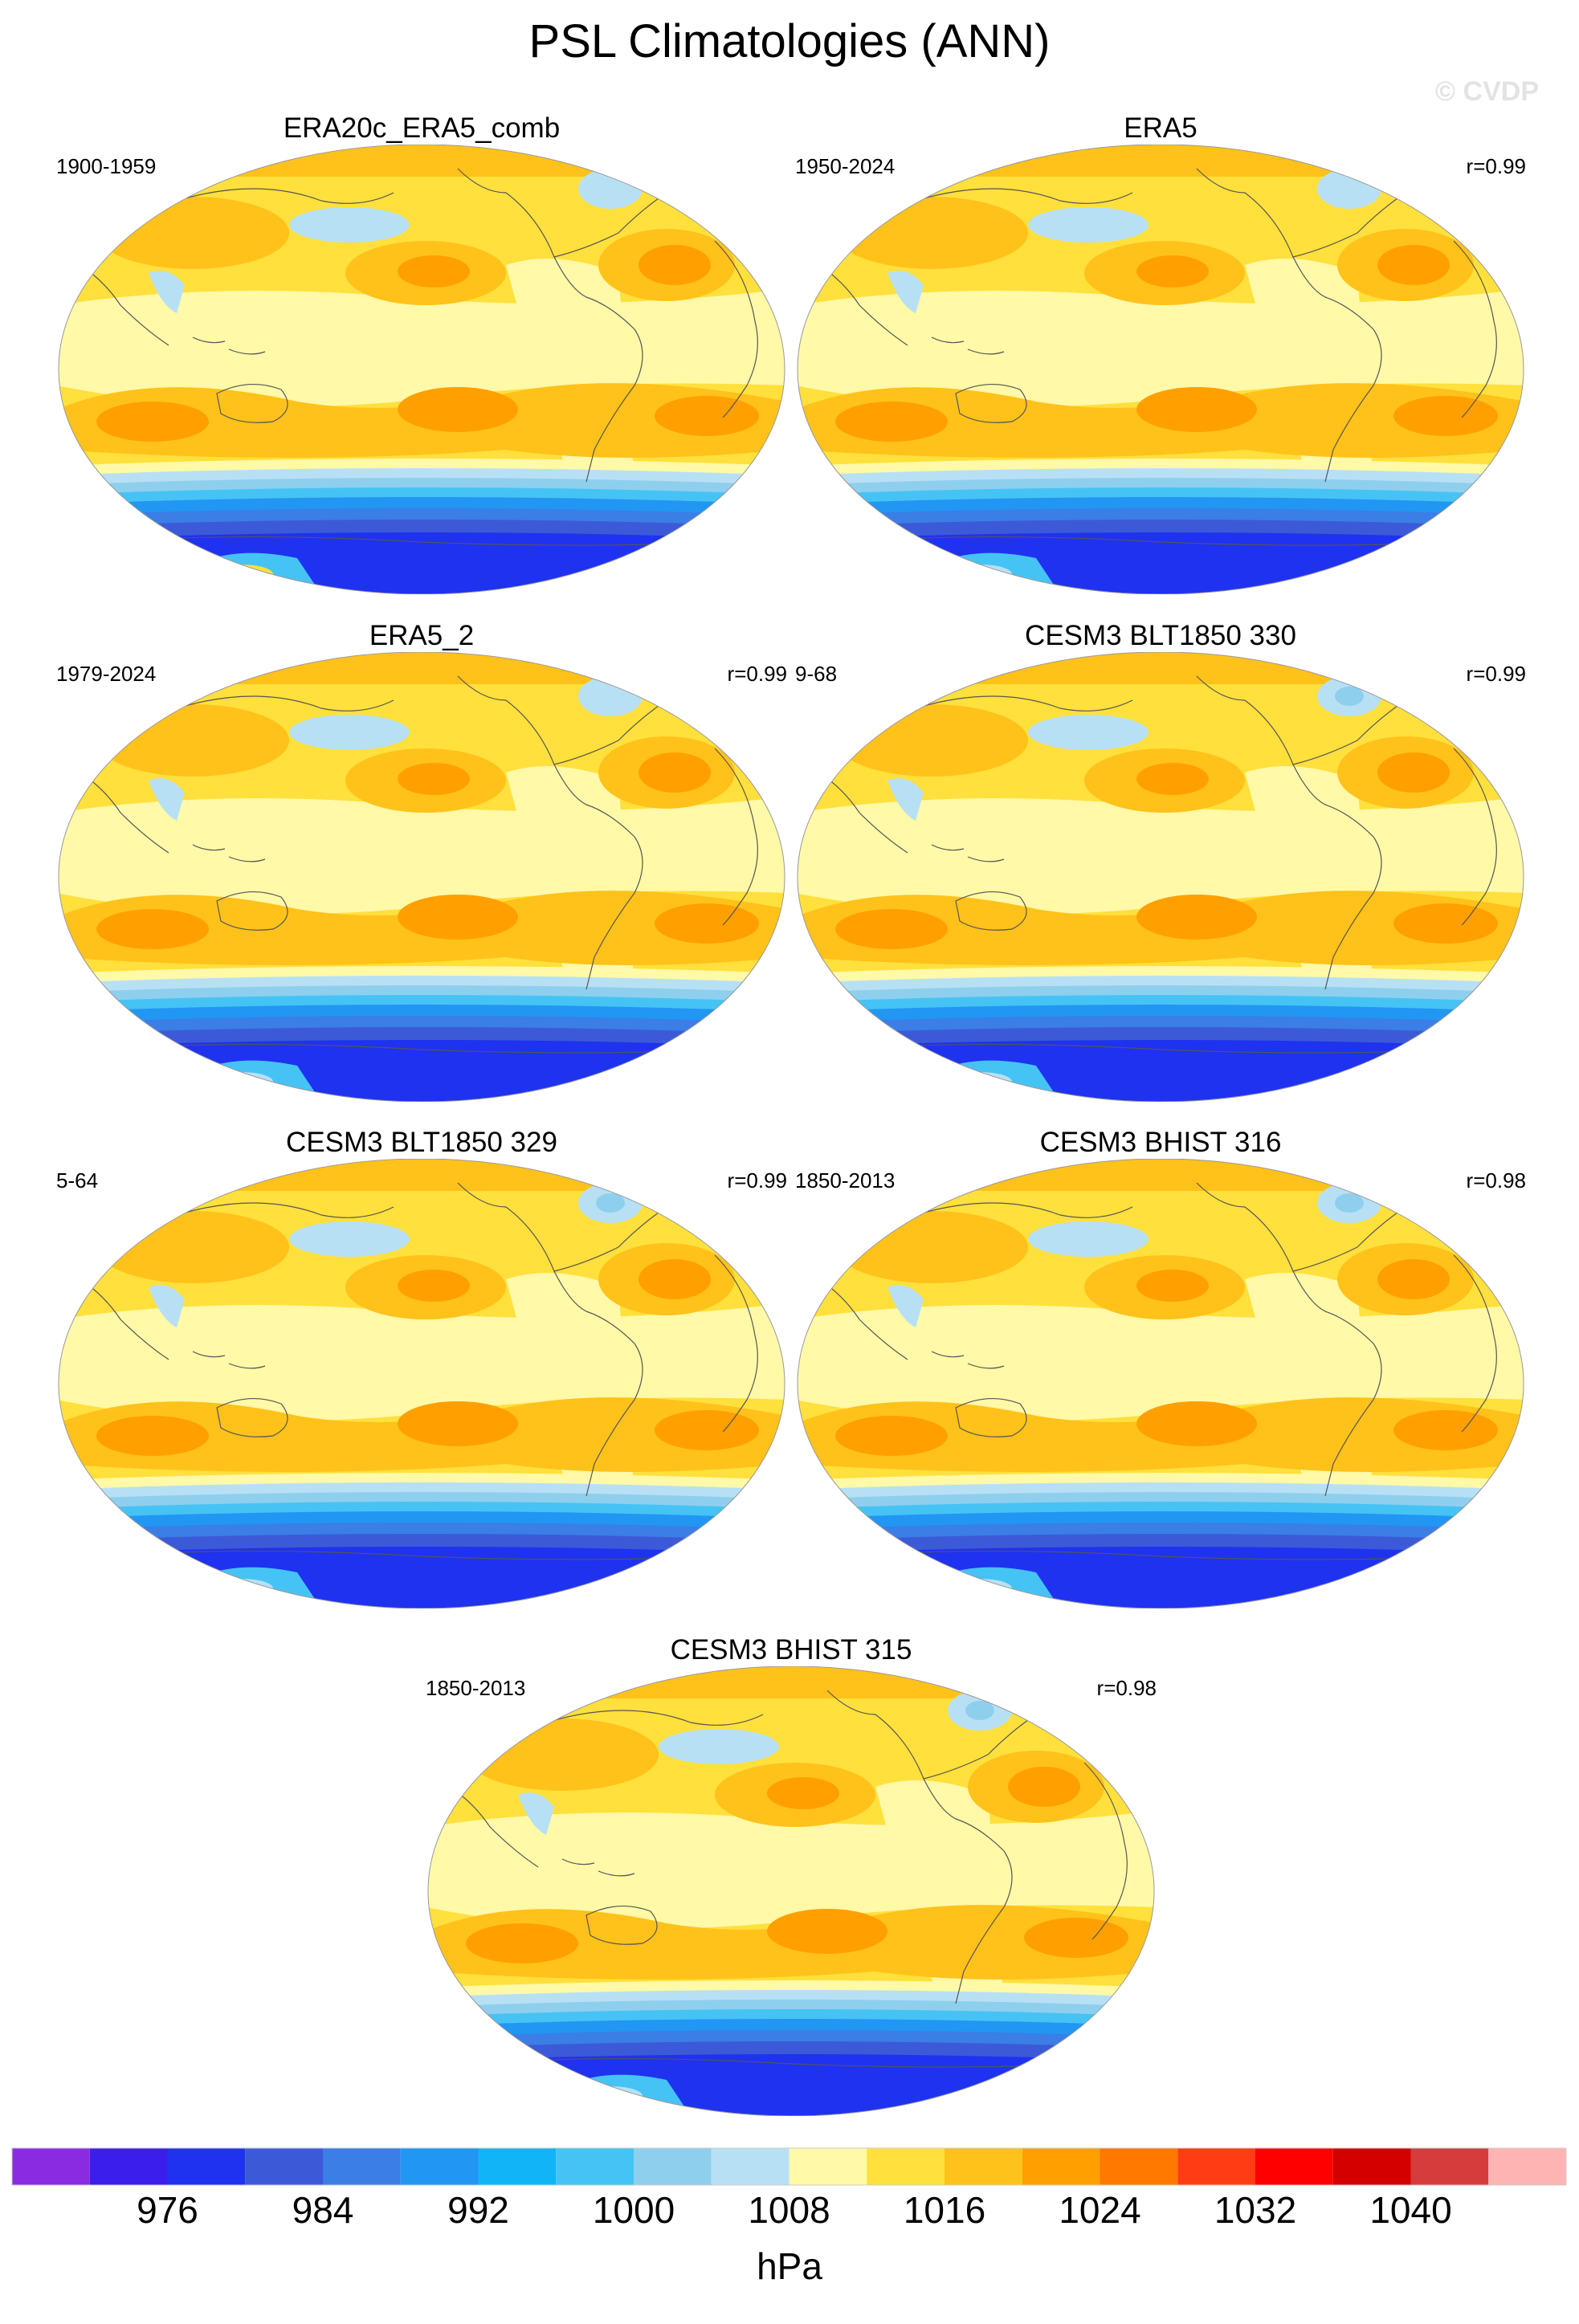  Describe the element at coordinates (478, 2210) in the screenshot. I see `colorbar-tick-label: 992` at that location.